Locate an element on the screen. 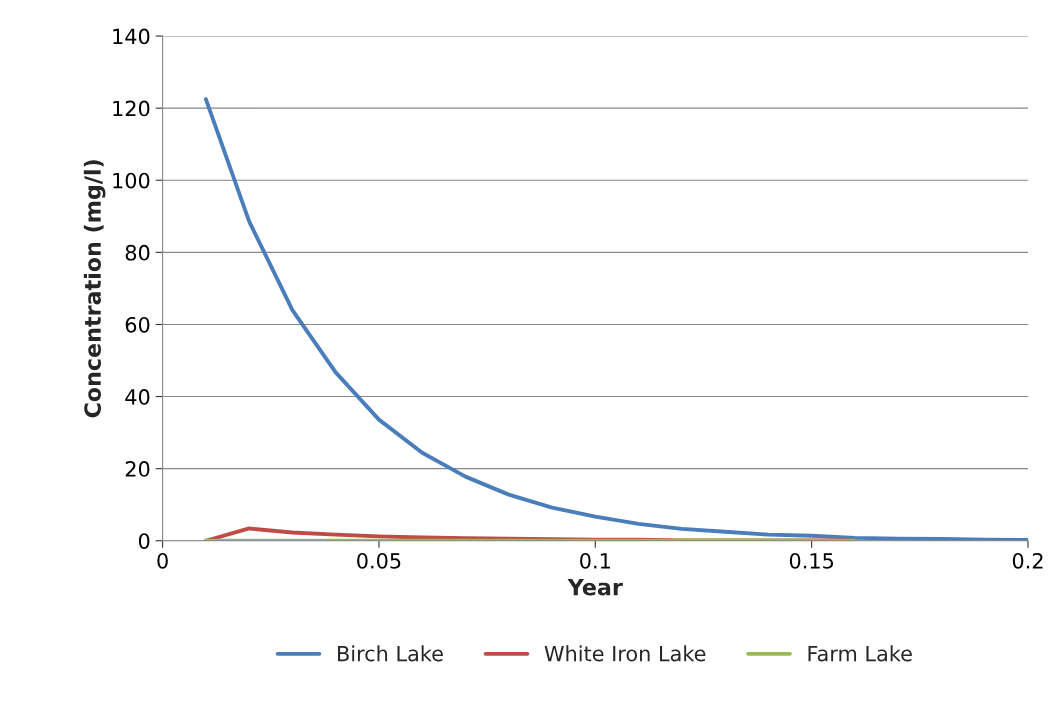 The width and height of the screenshot is (1049, 721). x-tick-label: 0.15 is located at coordinates (811, 560).